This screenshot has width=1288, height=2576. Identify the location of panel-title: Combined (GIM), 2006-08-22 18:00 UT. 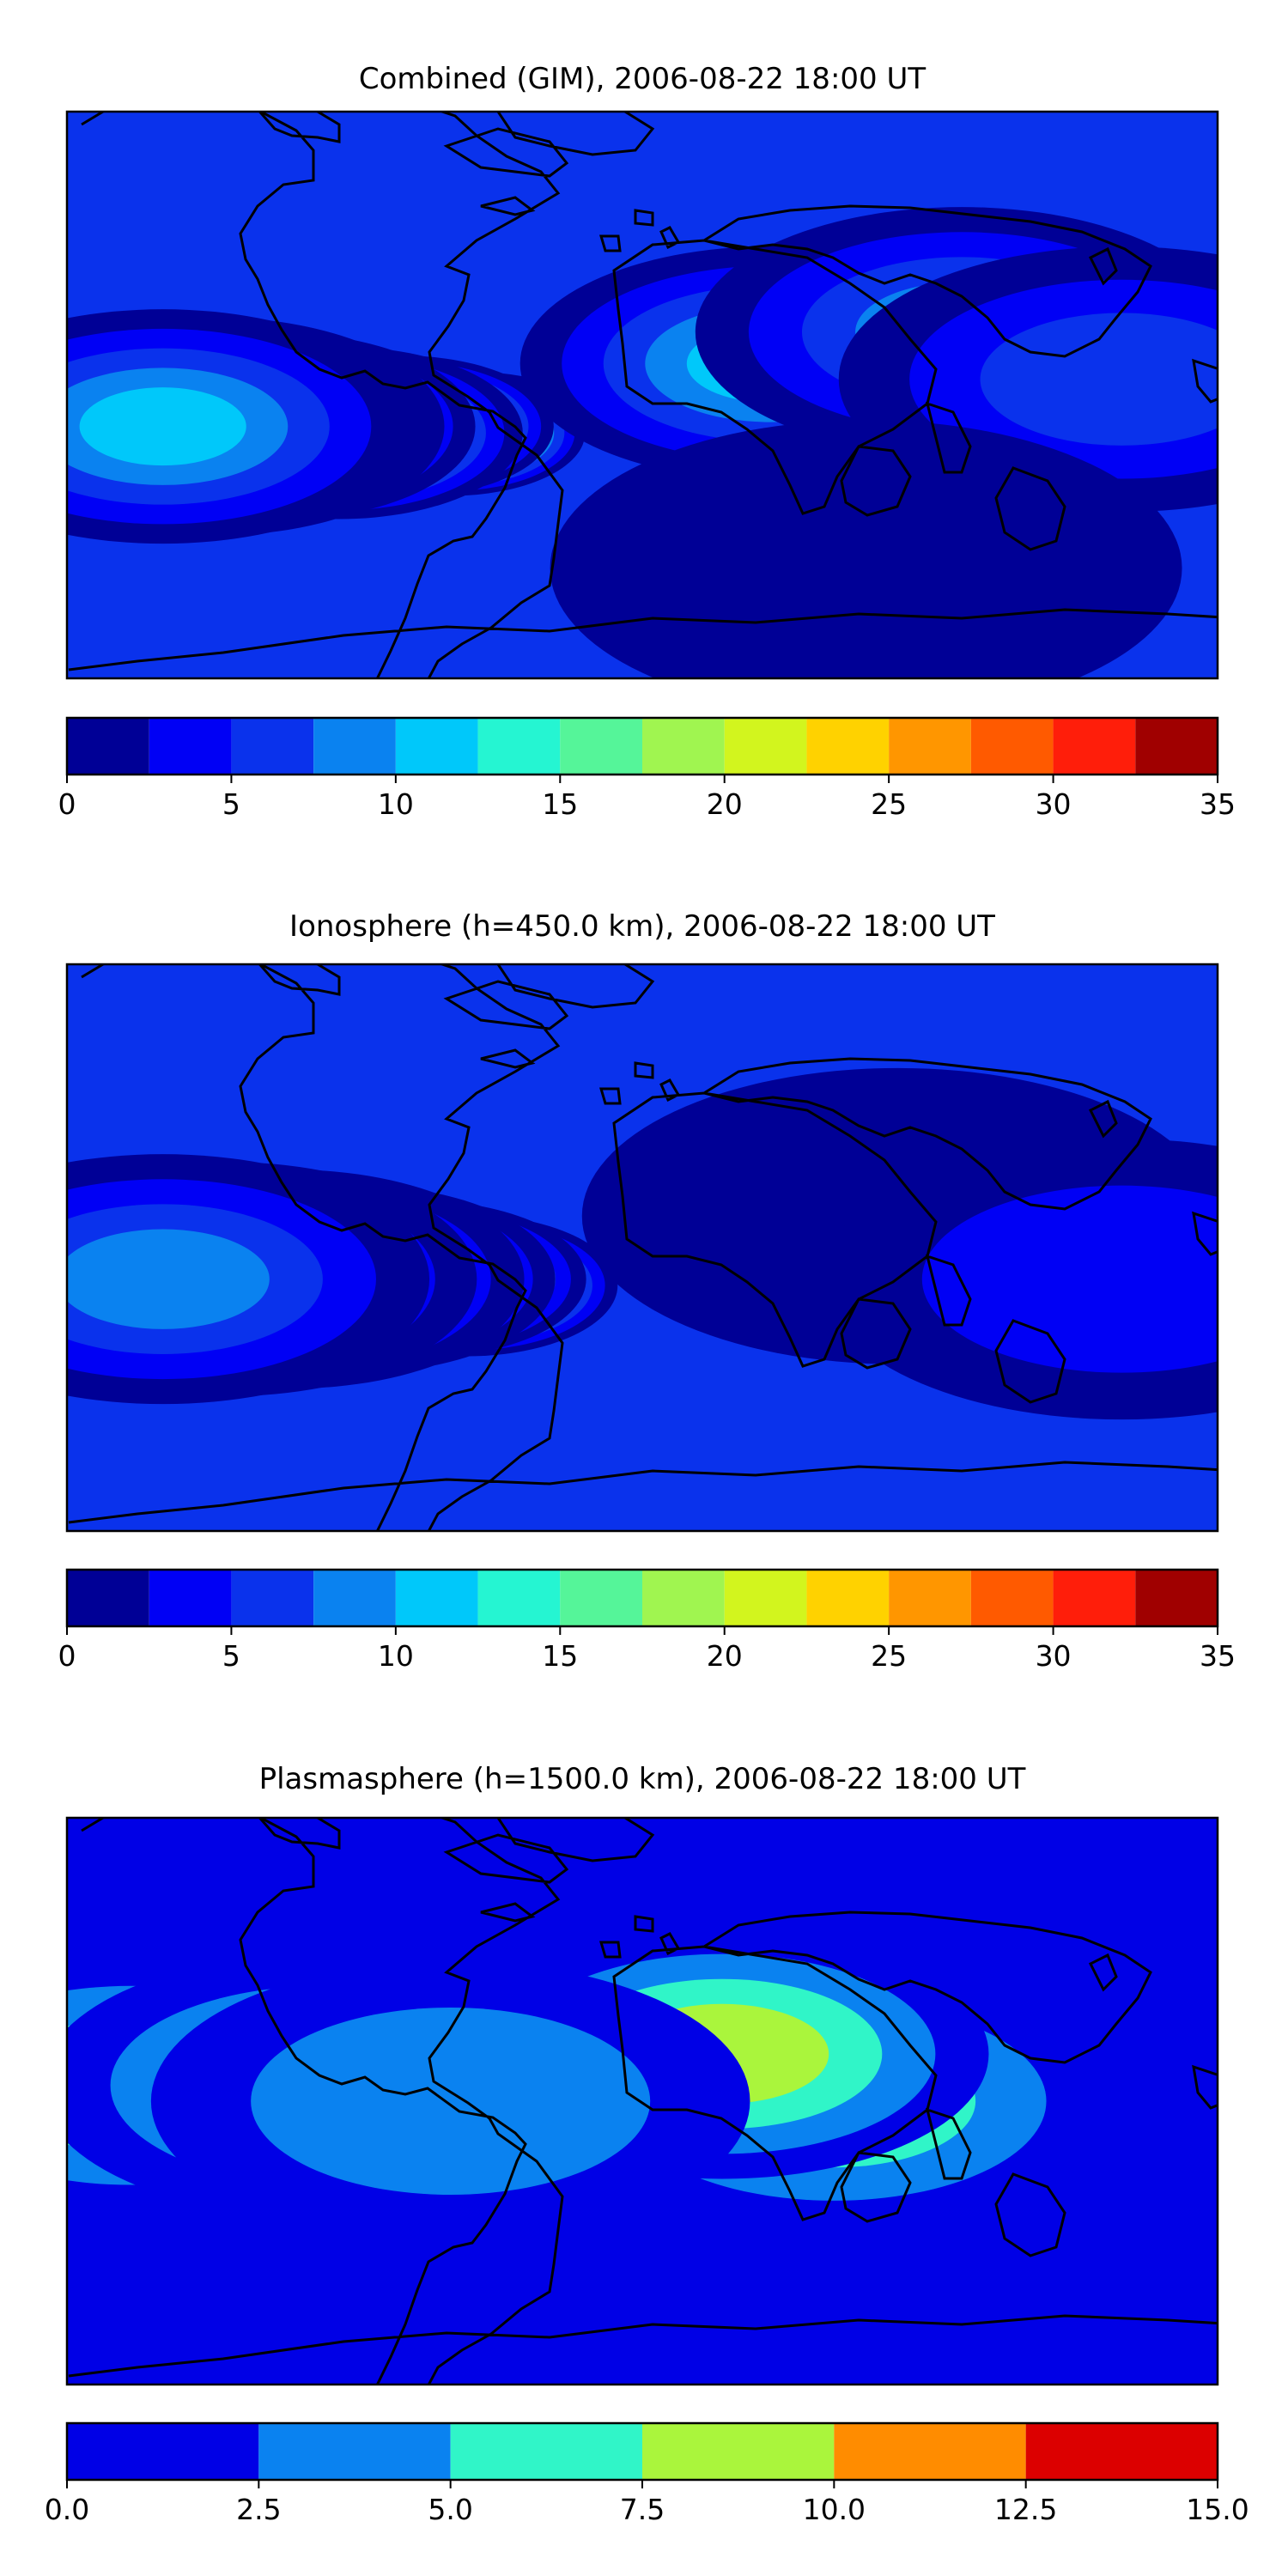
(642, 79).